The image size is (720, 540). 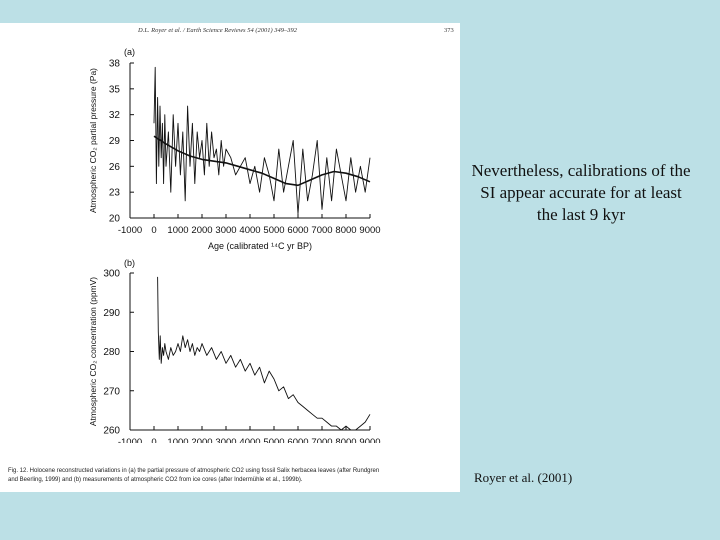 What do you see at coordinates (93, 351) in the screenshot?
I see `y-axis-label: Atmospheric CO₂ concentration (ppmV)` at bounding box center [93, 351].